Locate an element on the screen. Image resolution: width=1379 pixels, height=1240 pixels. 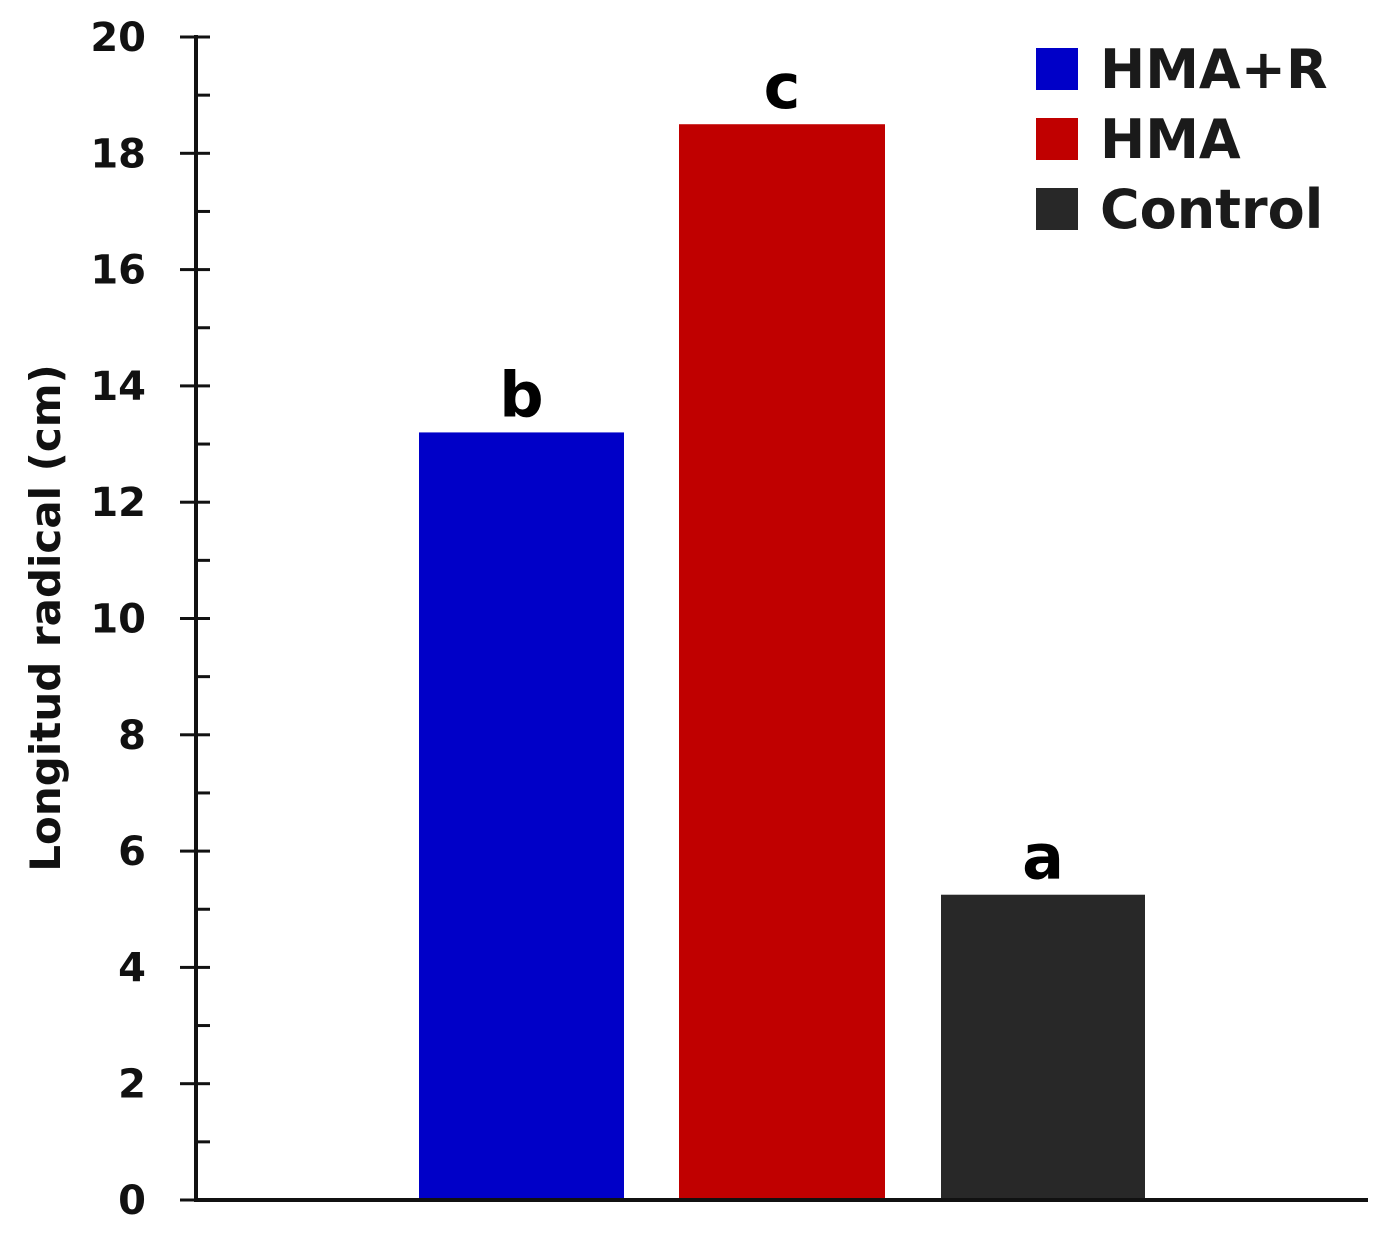
legend: HMA+R HMA Control is located at coordinates (1182, 139).